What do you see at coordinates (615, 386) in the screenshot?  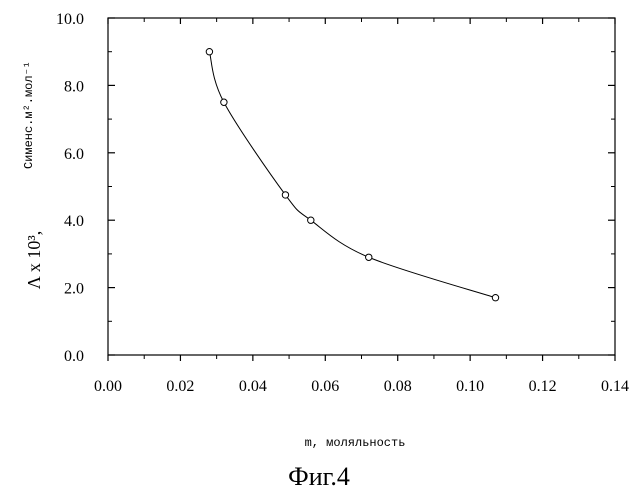 I see `x-tick-label: 0.14` at bounding box center [615, 386].